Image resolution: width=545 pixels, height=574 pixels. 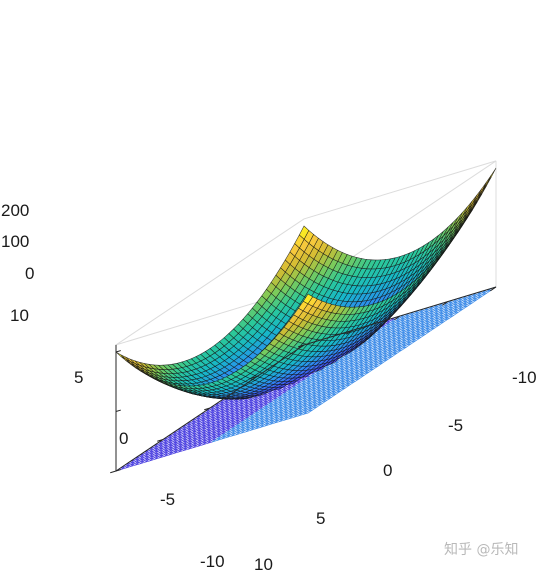 What do you see at coordinates (212, 561) in the screenshot?
I see `x-tick-label: -10` at bounding box center [212, 561].